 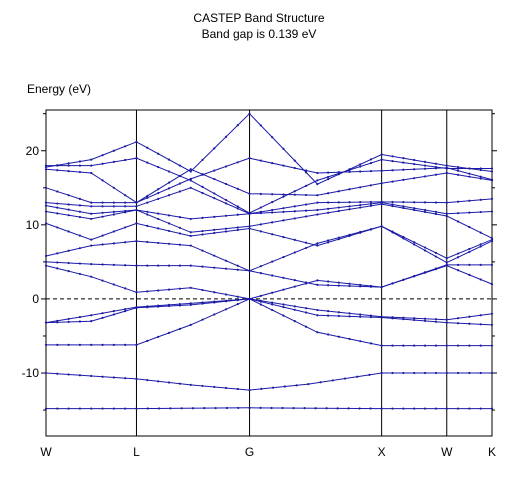 I want to click on chart-subtitle: Band gap is 0.139 eV, so click(x=259, y=34).